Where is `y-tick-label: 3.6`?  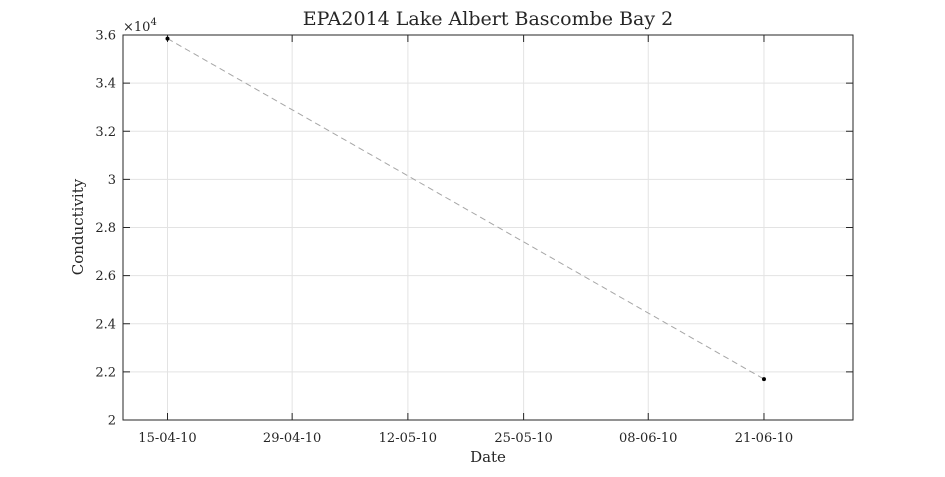 y-tick-label: 3.6 is located at coordinates (105, 36).